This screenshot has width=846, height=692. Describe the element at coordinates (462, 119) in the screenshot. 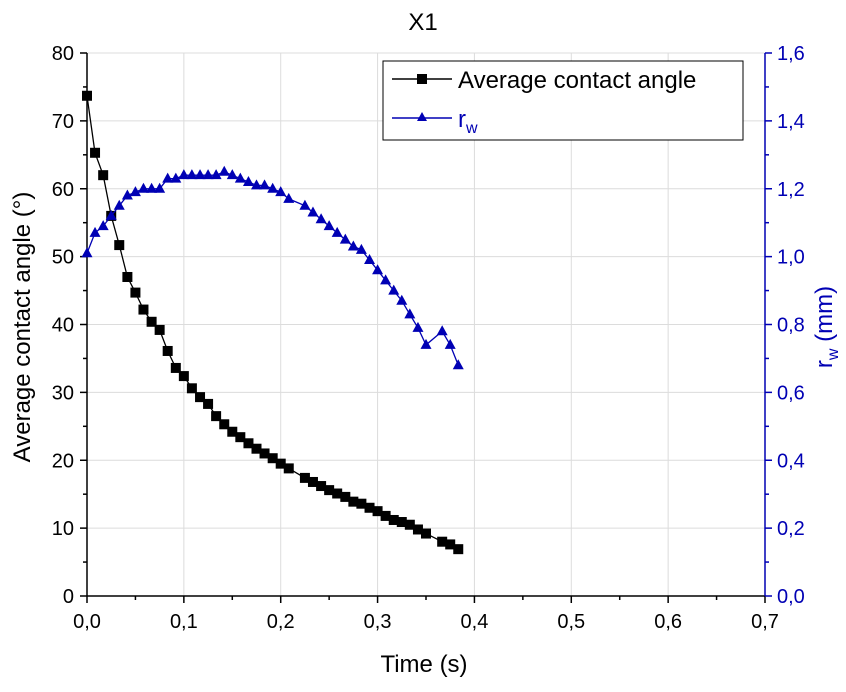

I see `legend-label-rw-main: r` at that location.